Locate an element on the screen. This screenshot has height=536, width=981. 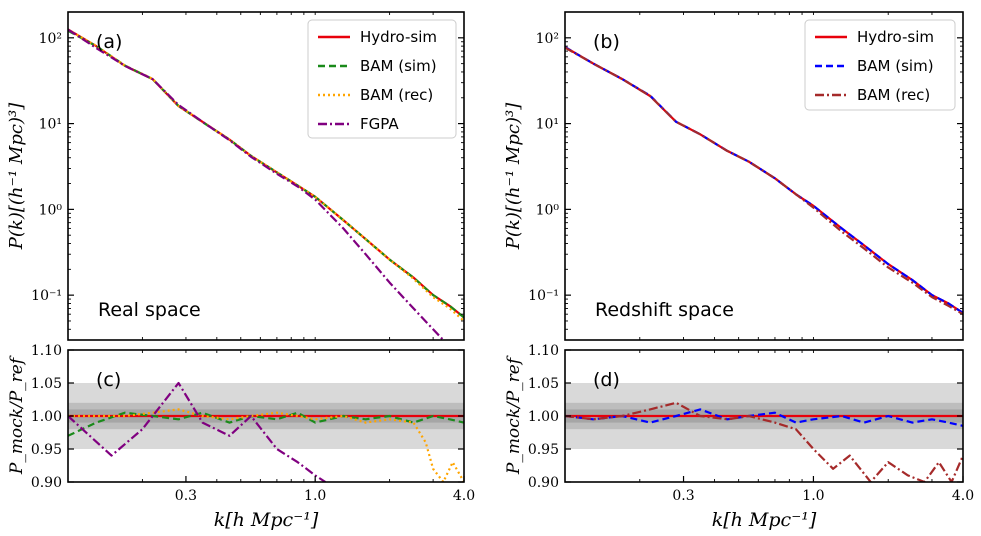
panel-c-tag: (c) is located at coordinates (108, 380).